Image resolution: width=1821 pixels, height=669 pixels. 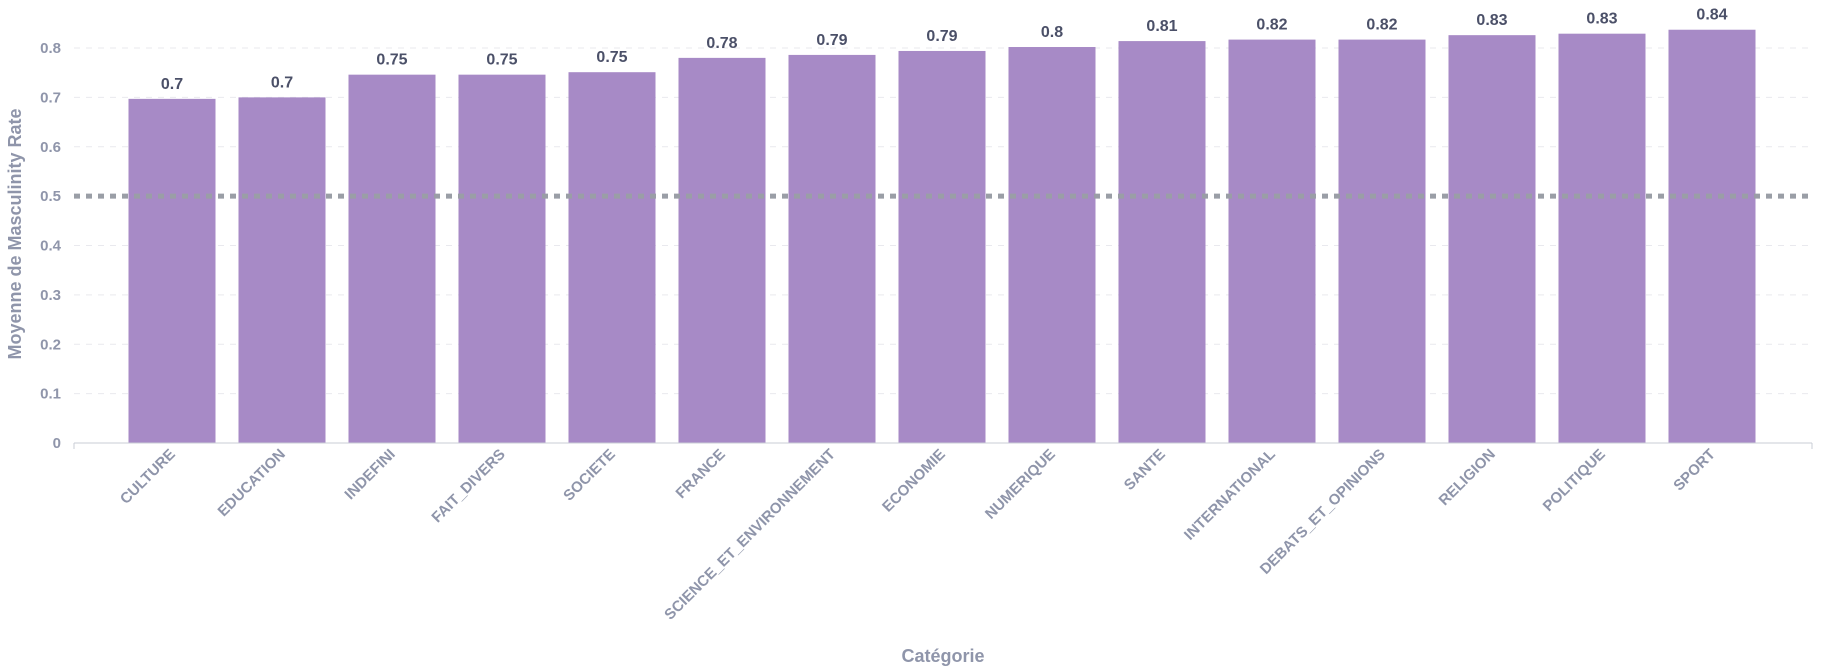 I want to click on y-tick-label: 0.7, so click(x=50, y=97).